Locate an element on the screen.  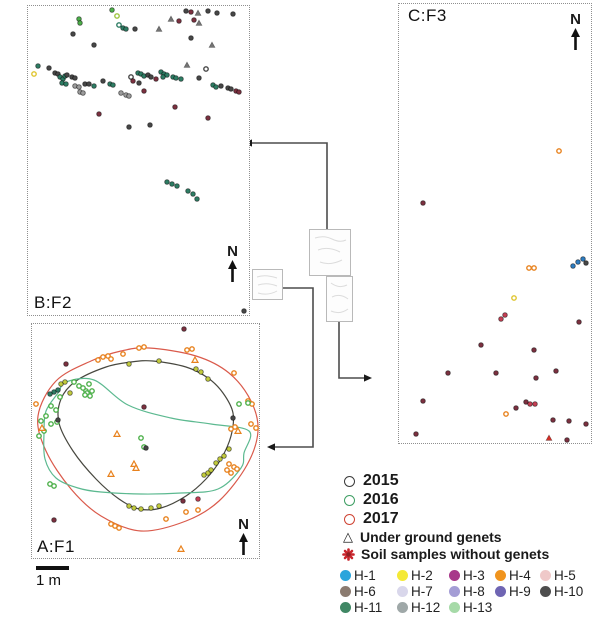
legend: 2015 2016 2017 △ Under ground genets is located at coordinates (469, 543).